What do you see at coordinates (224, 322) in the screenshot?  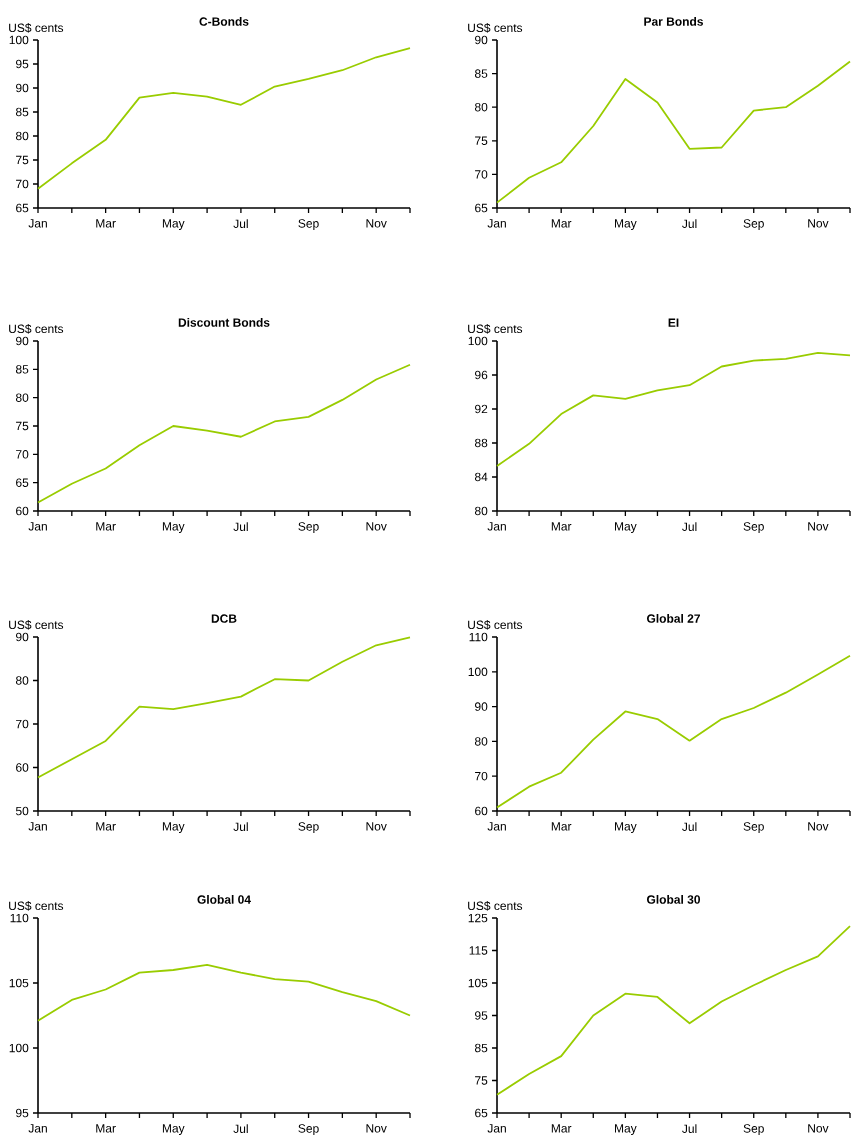 I see `chart-title: Discount Bonds` at bounding box center [224, 322].